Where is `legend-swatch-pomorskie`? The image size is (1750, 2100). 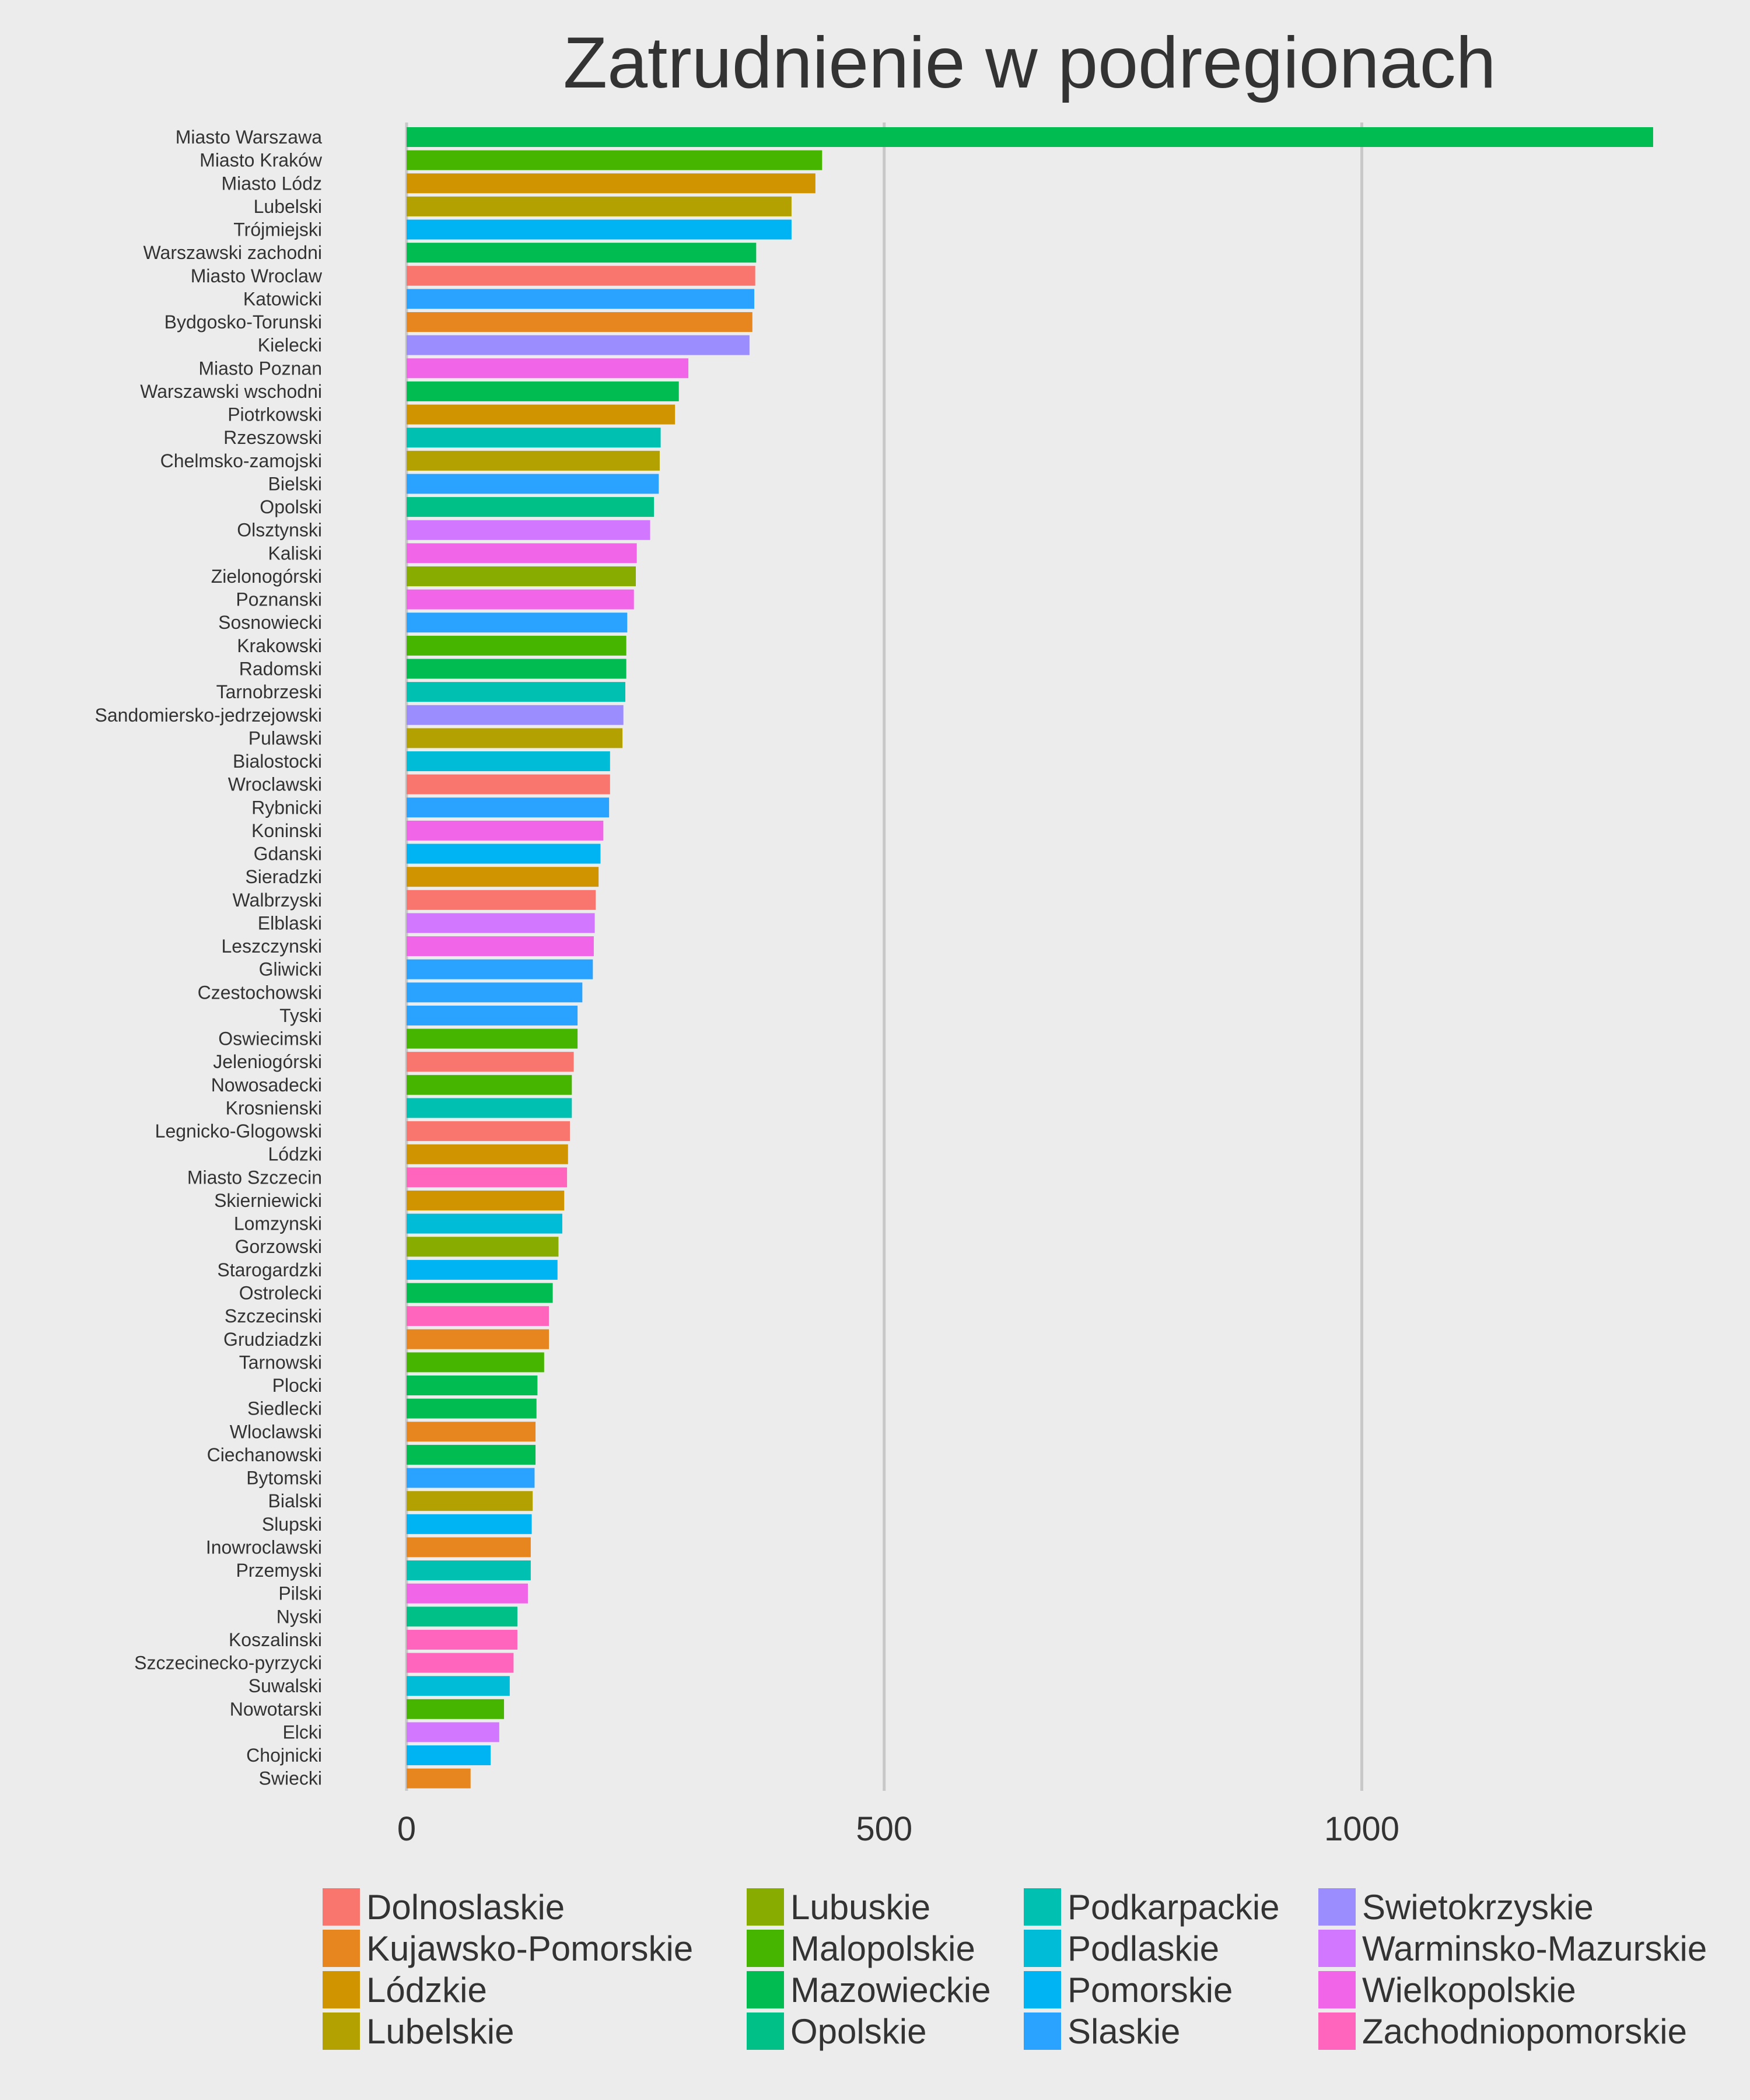
legend-swatch-pomorskie is located at coordinates (1042, 1989).